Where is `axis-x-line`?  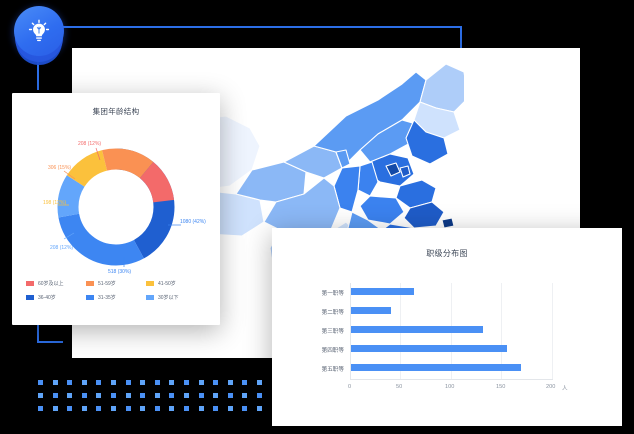
axis-x-line is located at coordinates (451, 379).